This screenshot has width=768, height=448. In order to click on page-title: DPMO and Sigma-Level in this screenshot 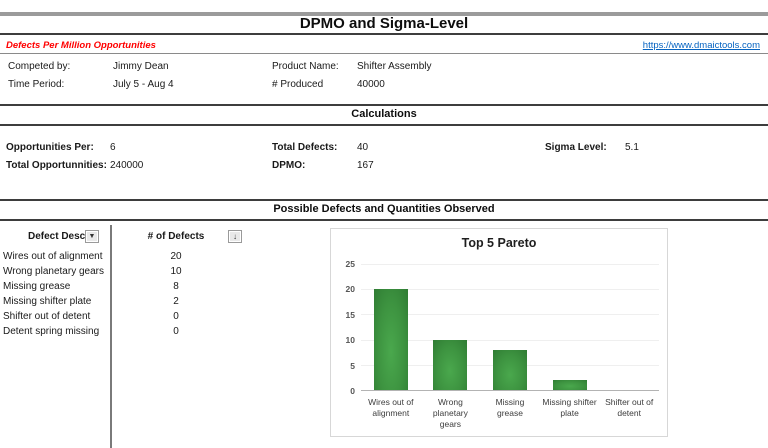, I will do `click(384, 23)`.